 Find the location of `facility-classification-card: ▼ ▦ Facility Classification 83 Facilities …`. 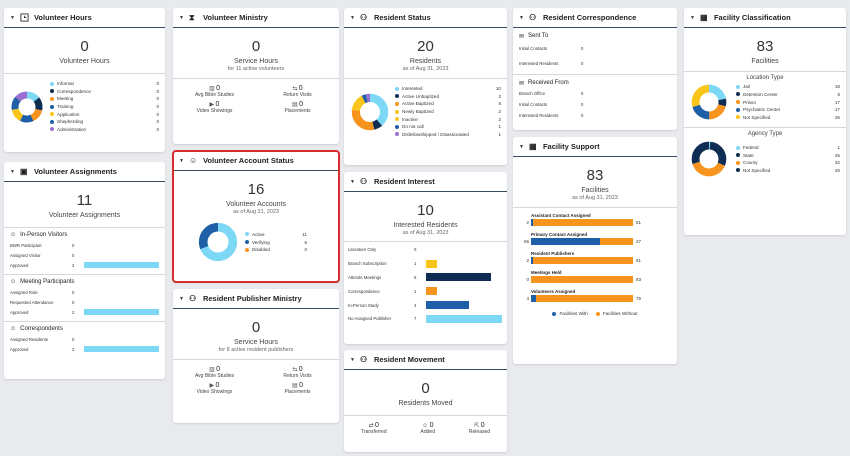

facility-classification-card: ▼ ▦ Facility Classification 83 Facilities … is located at coordinates (765, 121).